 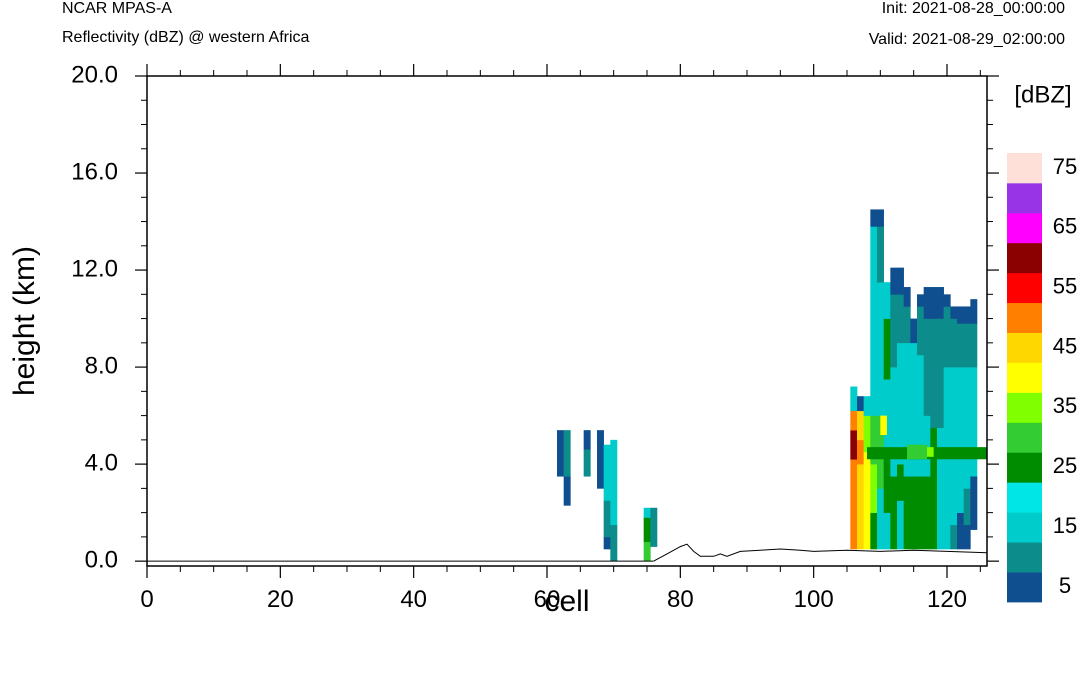 What do you see at coordinates (814, 599) in the screenshot?
I see `x-tick-label-5: 100` at bounding box center [814, 599].